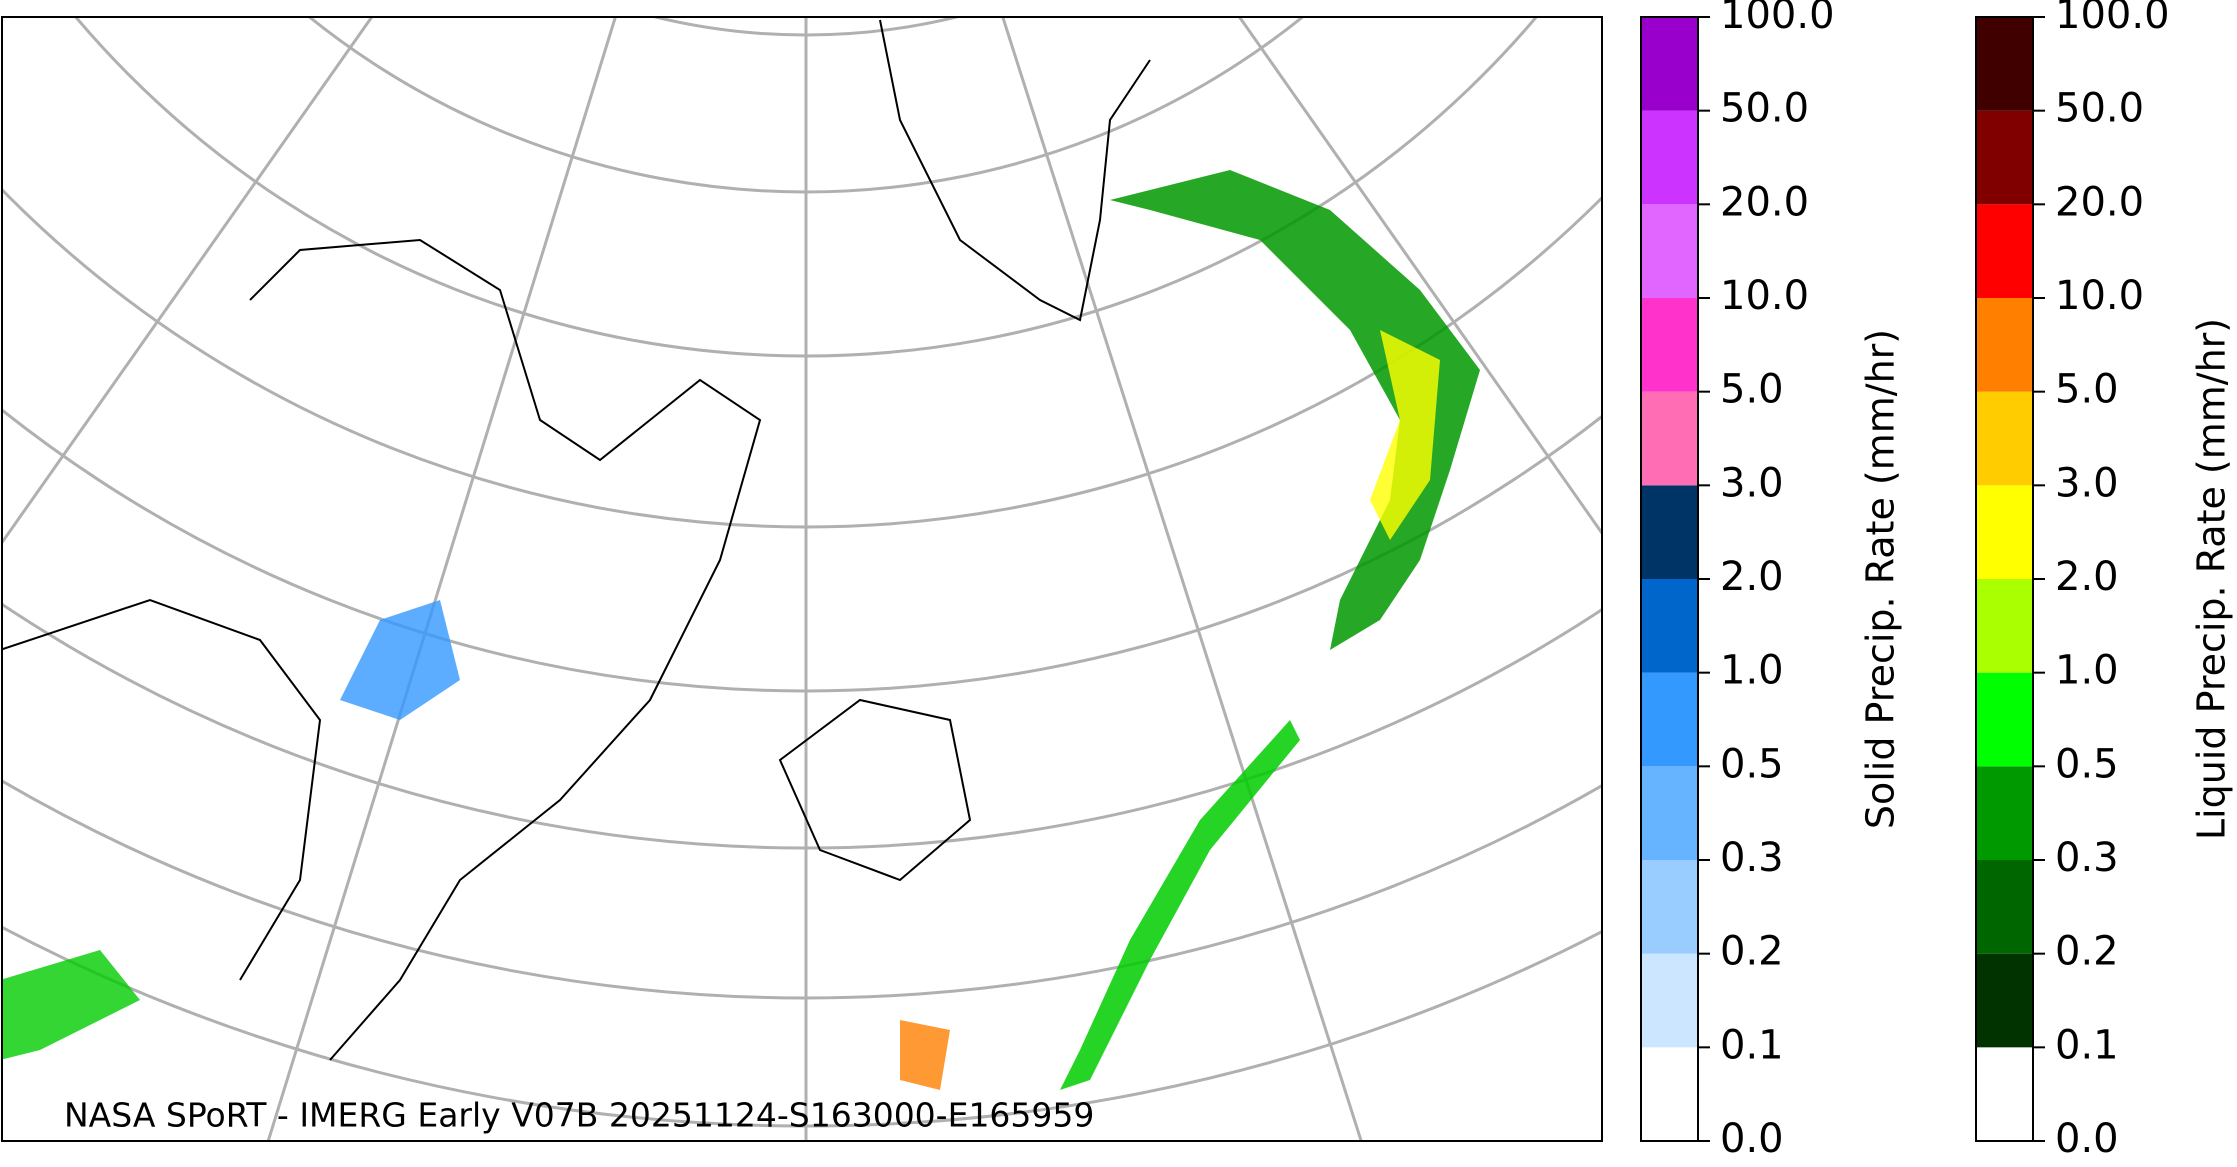  Describe the element at coordinates (2212, 579) in the screenshot. I see `colorbar-label: Liquid Precip. Rate (mm/hr)` at that location.